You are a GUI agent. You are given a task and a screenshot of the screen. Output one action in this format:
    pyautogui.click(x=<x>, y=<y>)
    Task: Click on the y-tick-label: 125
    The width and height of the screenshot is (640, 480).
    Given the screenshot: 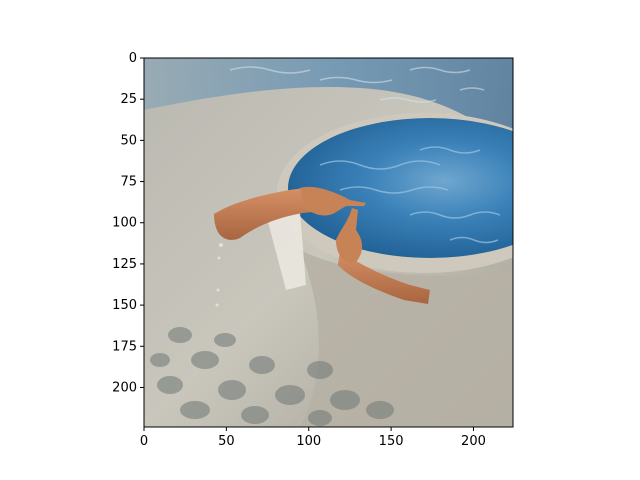 What is the action you would take?
    pyautogui.click(x=124, y=264)
    